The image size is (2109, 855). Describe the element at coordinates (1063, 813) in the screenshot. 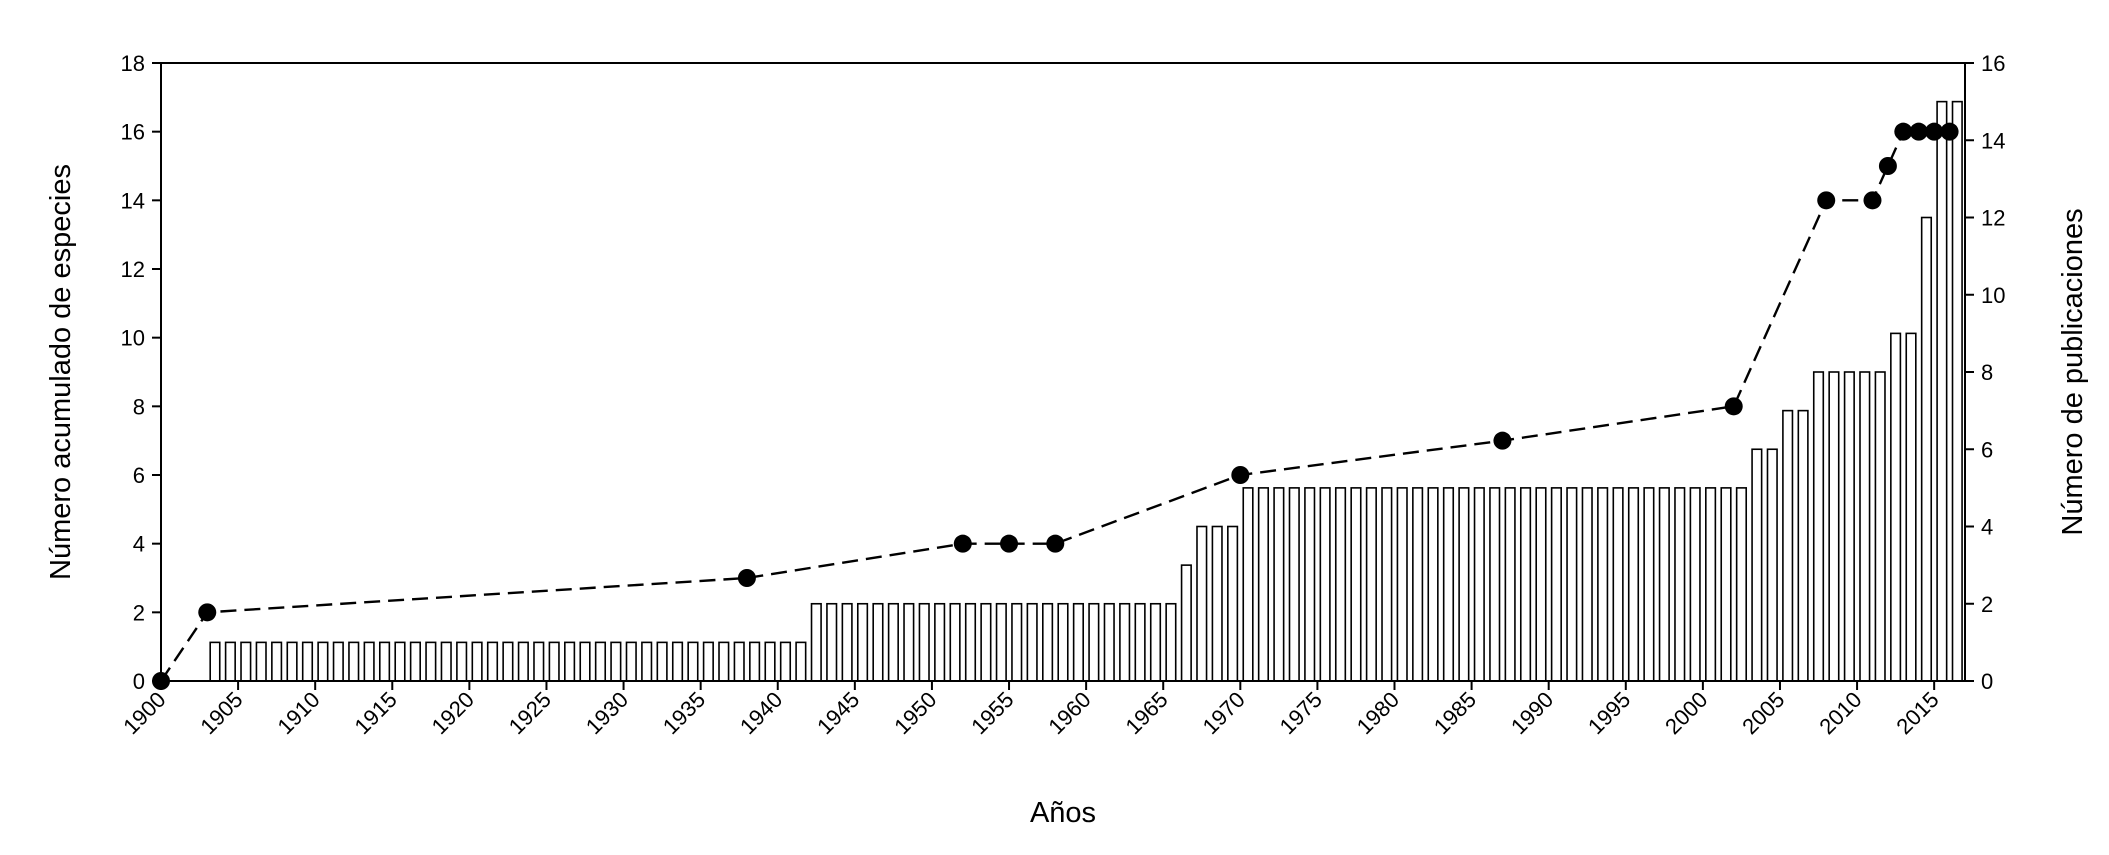

I see `x-axis-title: Años` at that location.